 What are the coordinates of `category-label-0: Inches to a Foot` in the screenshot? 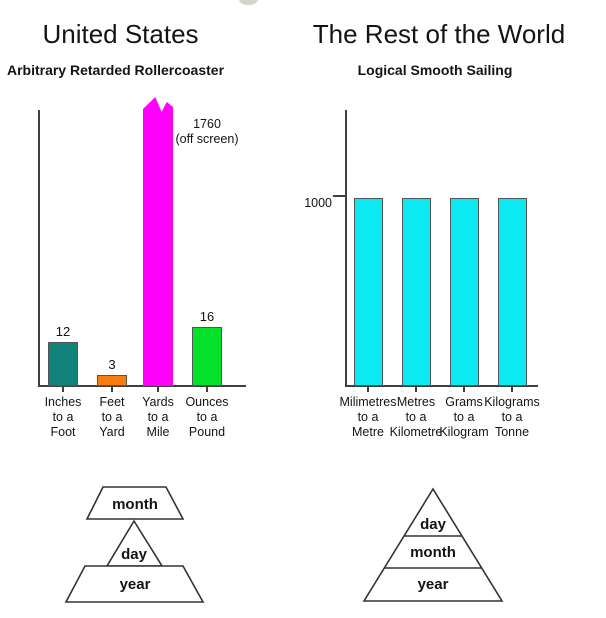 It's located at (63, 417).